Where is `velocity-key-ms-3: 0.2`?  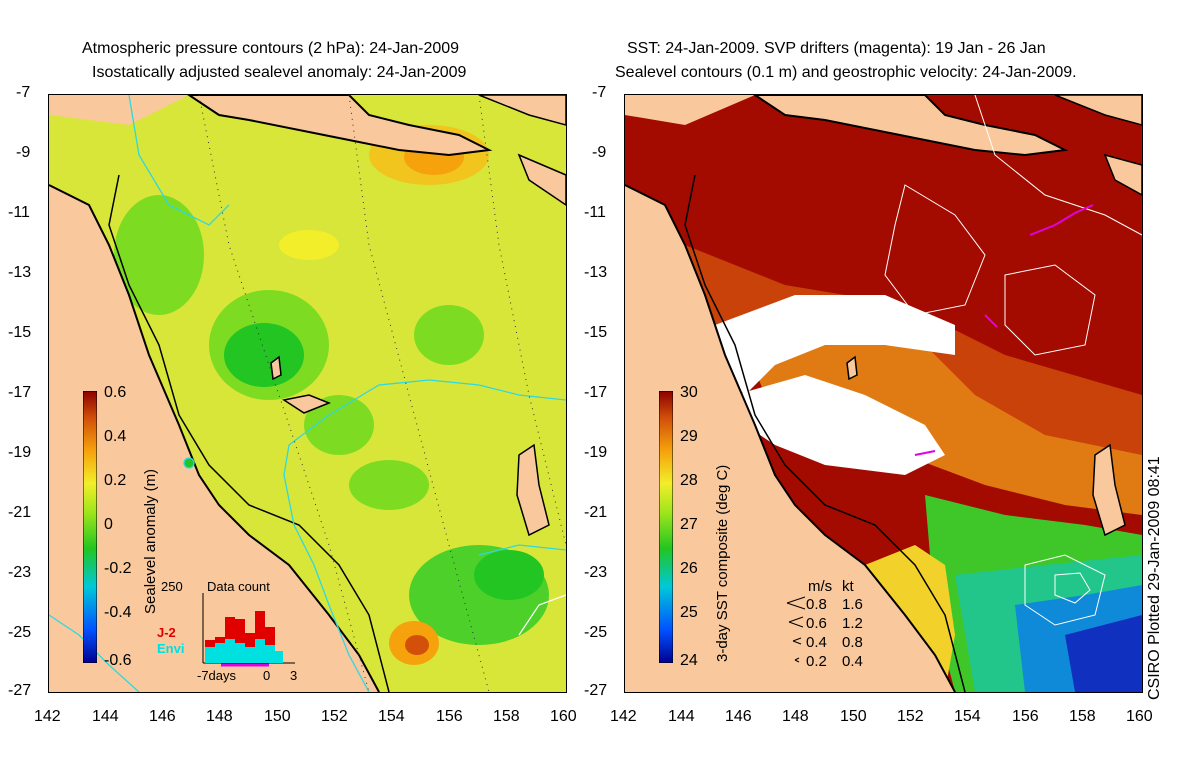
velocity-key-ms-3: 0.2 is located at coordinates (816, 661).